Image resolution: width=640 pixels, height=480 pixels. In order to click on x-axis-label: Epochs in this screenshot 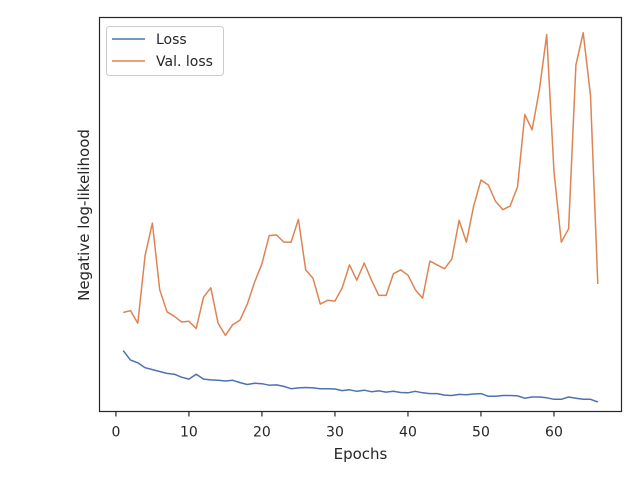, I will do `click(361, 454)`.